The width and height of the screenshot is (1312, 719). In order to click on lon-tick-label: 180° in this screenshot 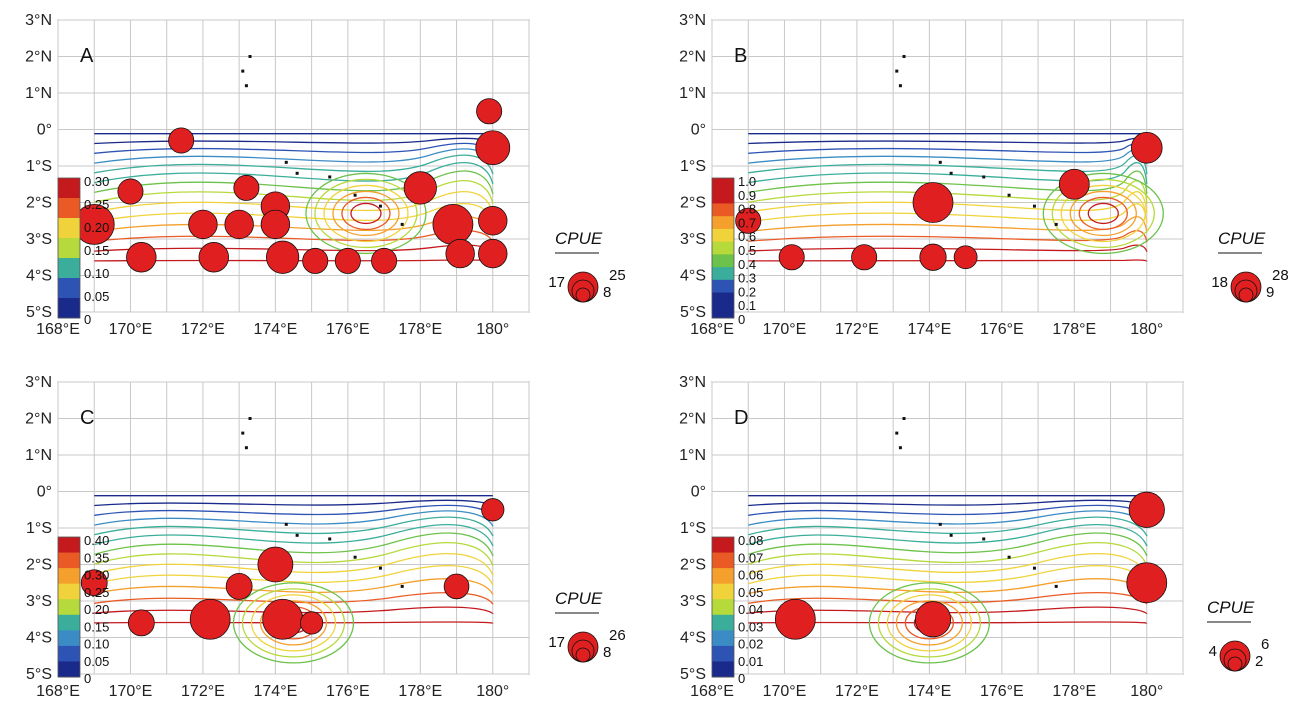, I will do `click(1146, 691)`.